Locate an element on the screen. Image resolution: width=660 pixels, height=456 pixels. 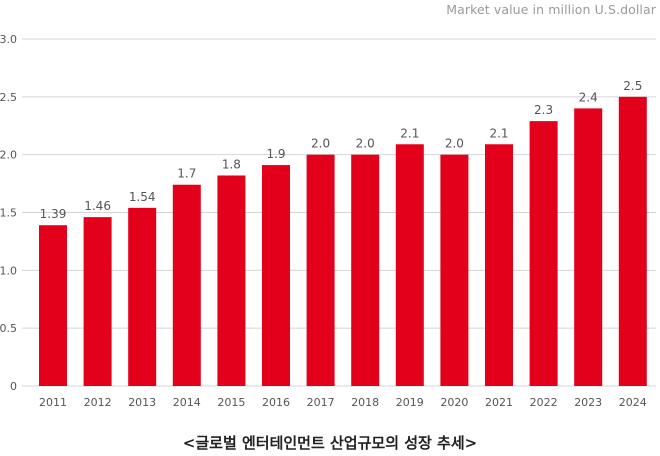
x-tick-label: 2012 is located at coordinates (98, 402).